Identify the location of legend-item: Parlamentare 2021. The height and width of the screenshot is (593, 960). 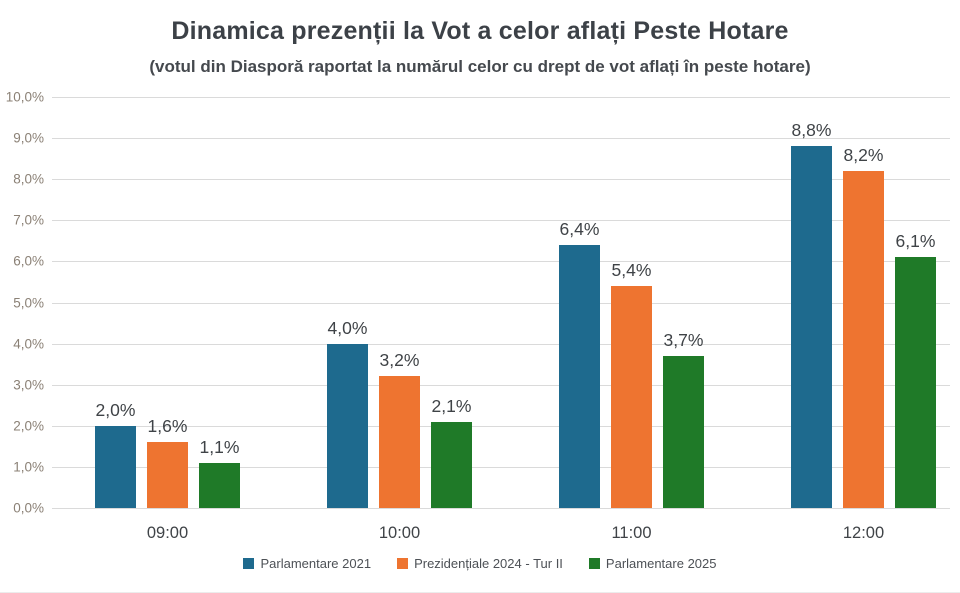
(307, 563).